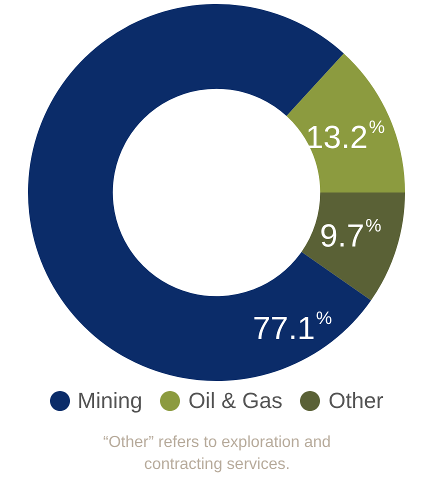  What do you see at coordinates (217, 454) in the screenshot?
I see `text: “Other” refers to exploration and contracting services.` at bounding box center [217, 454].